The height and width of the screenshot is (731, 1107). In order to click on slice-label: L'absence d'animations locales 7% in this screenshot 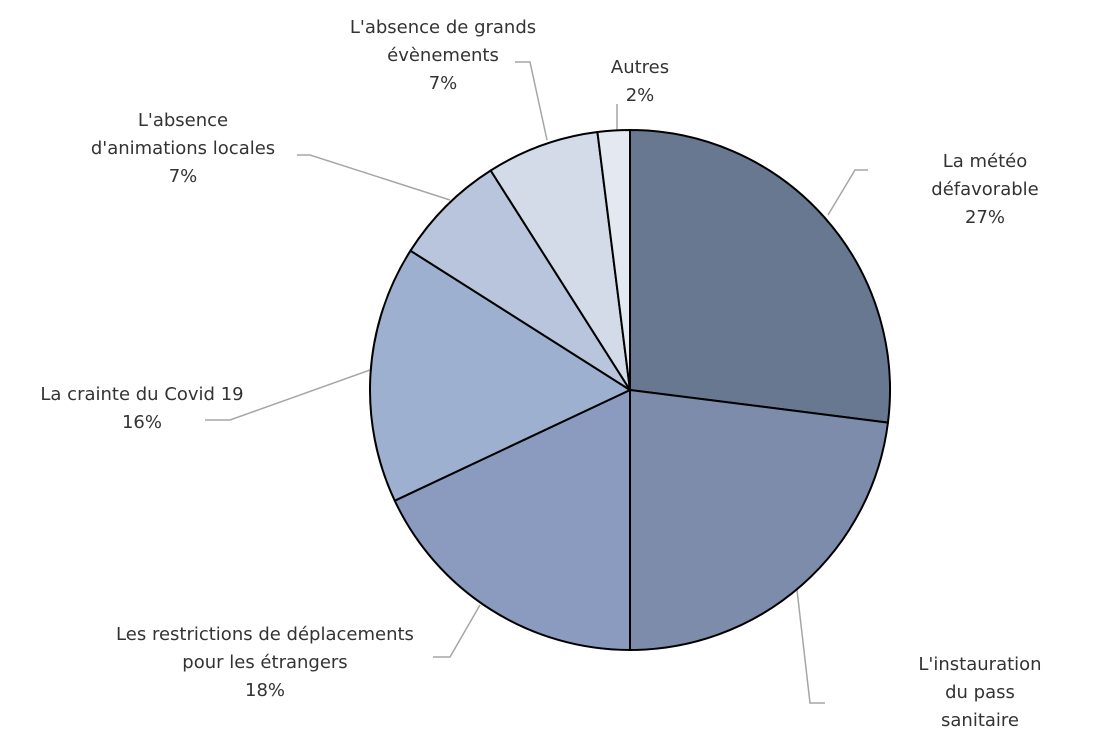, I will do `click(183, 149)`.